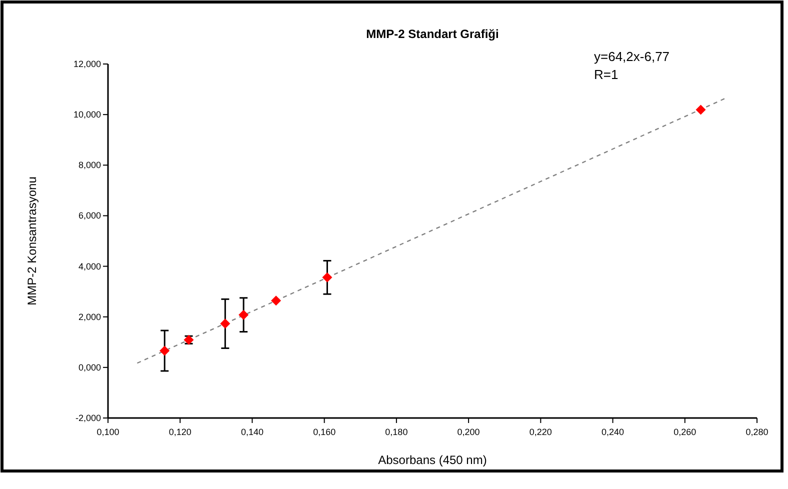 Image resolution: width=788 pixels, height=489 pixels. What do you see at coordinates (88, 418) in the screenshot?
I see `y-tick-label: -2,000` at bounding box center [88, 418].